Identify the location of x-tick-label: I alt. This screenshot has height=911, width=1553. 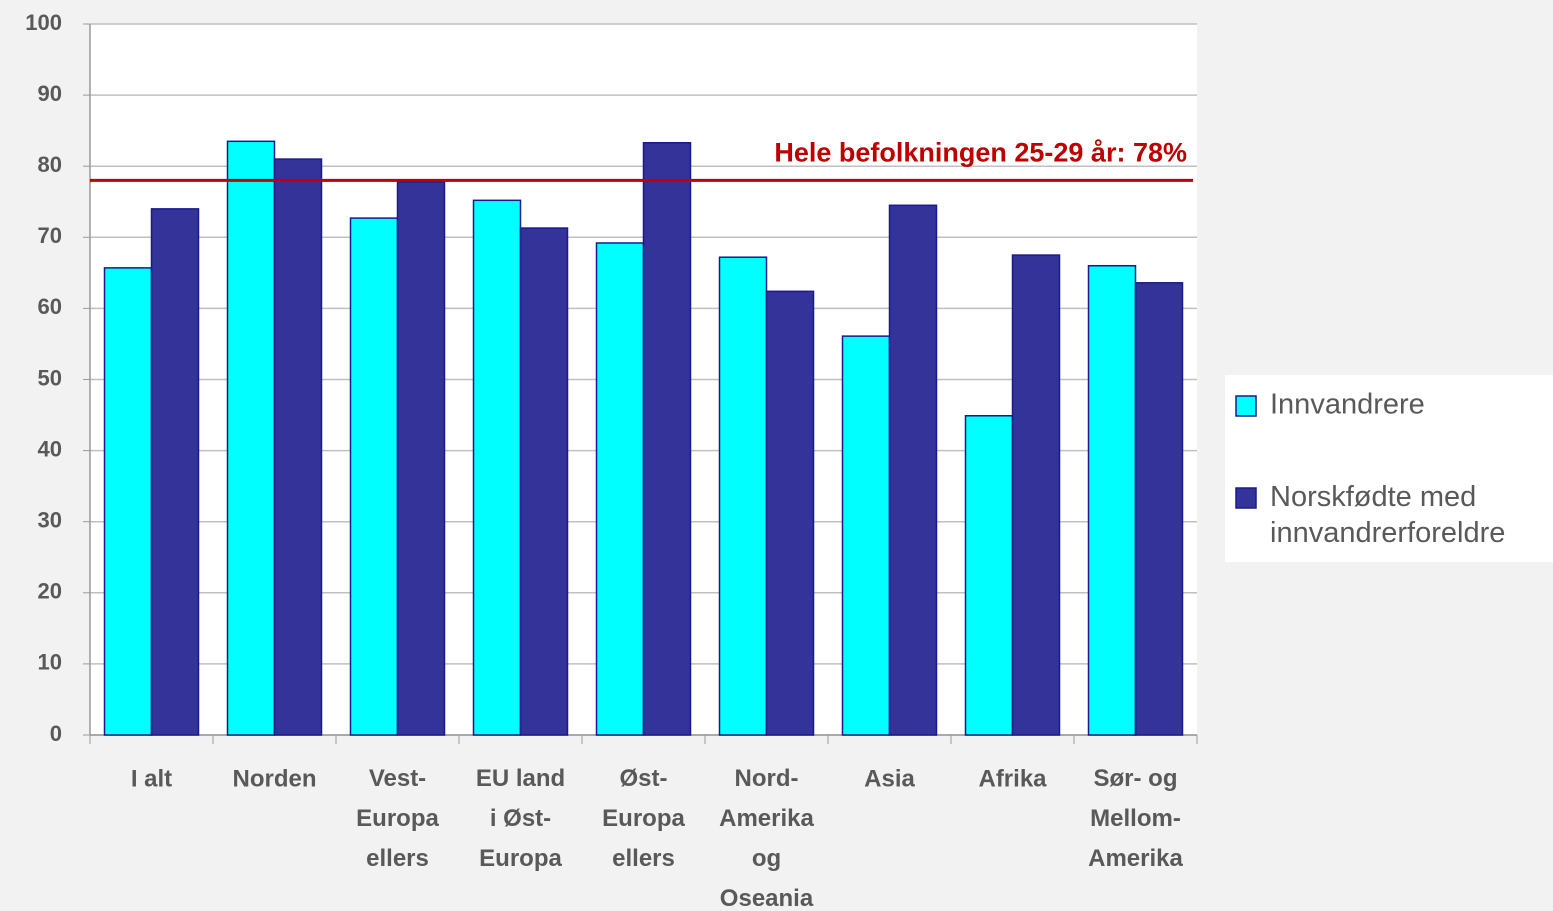
(151, 778).